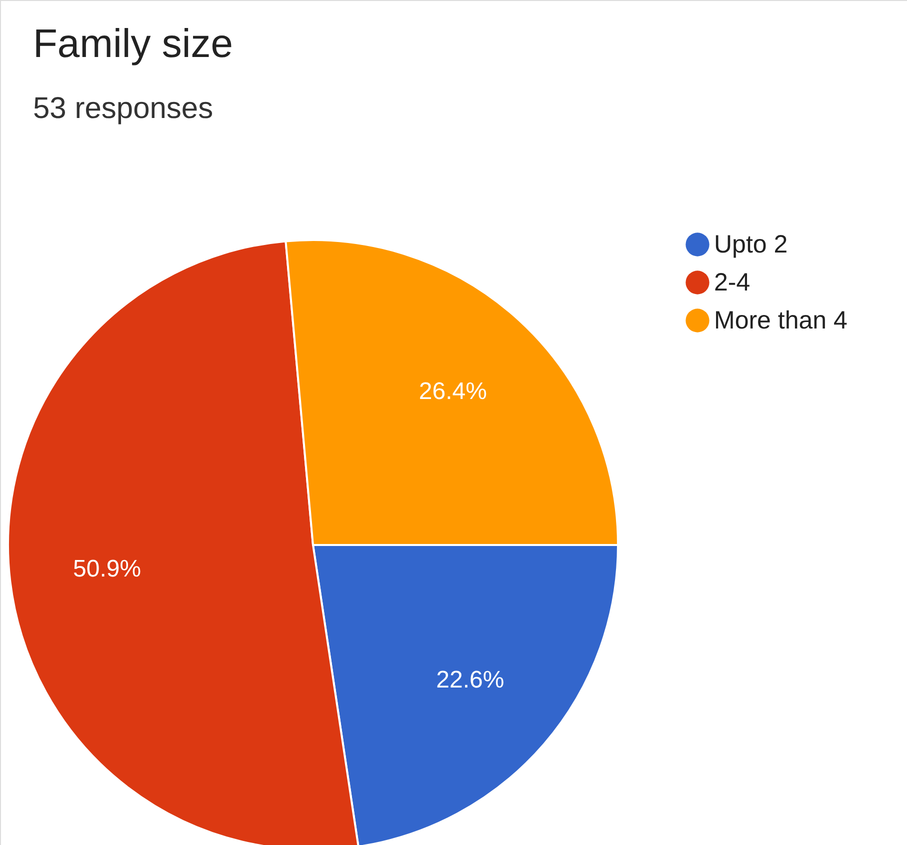 The image size is (907, 845). Describe the element at coordinates (781, 320) in the screenshot. I see `legend-label: More than 4` at that location.